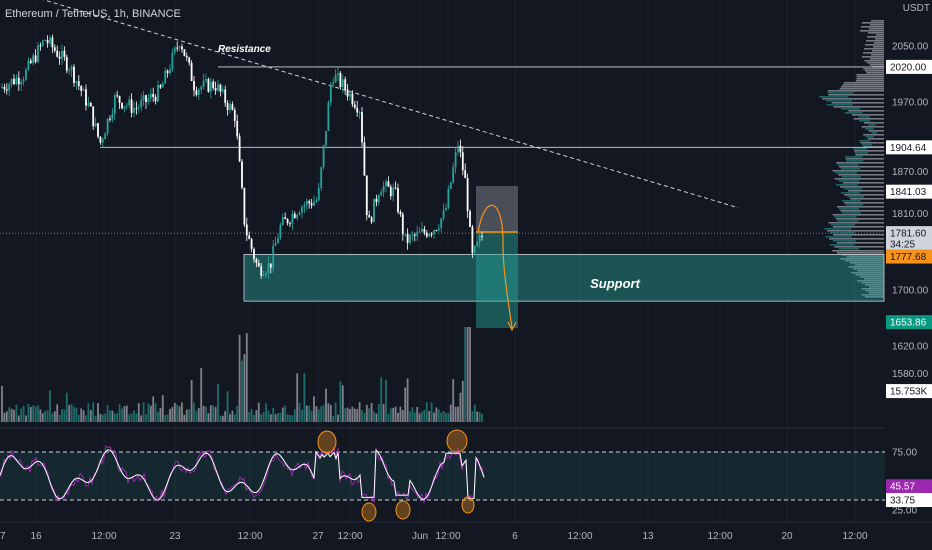  I want to click on price-axis-bg, so click(908, 275).